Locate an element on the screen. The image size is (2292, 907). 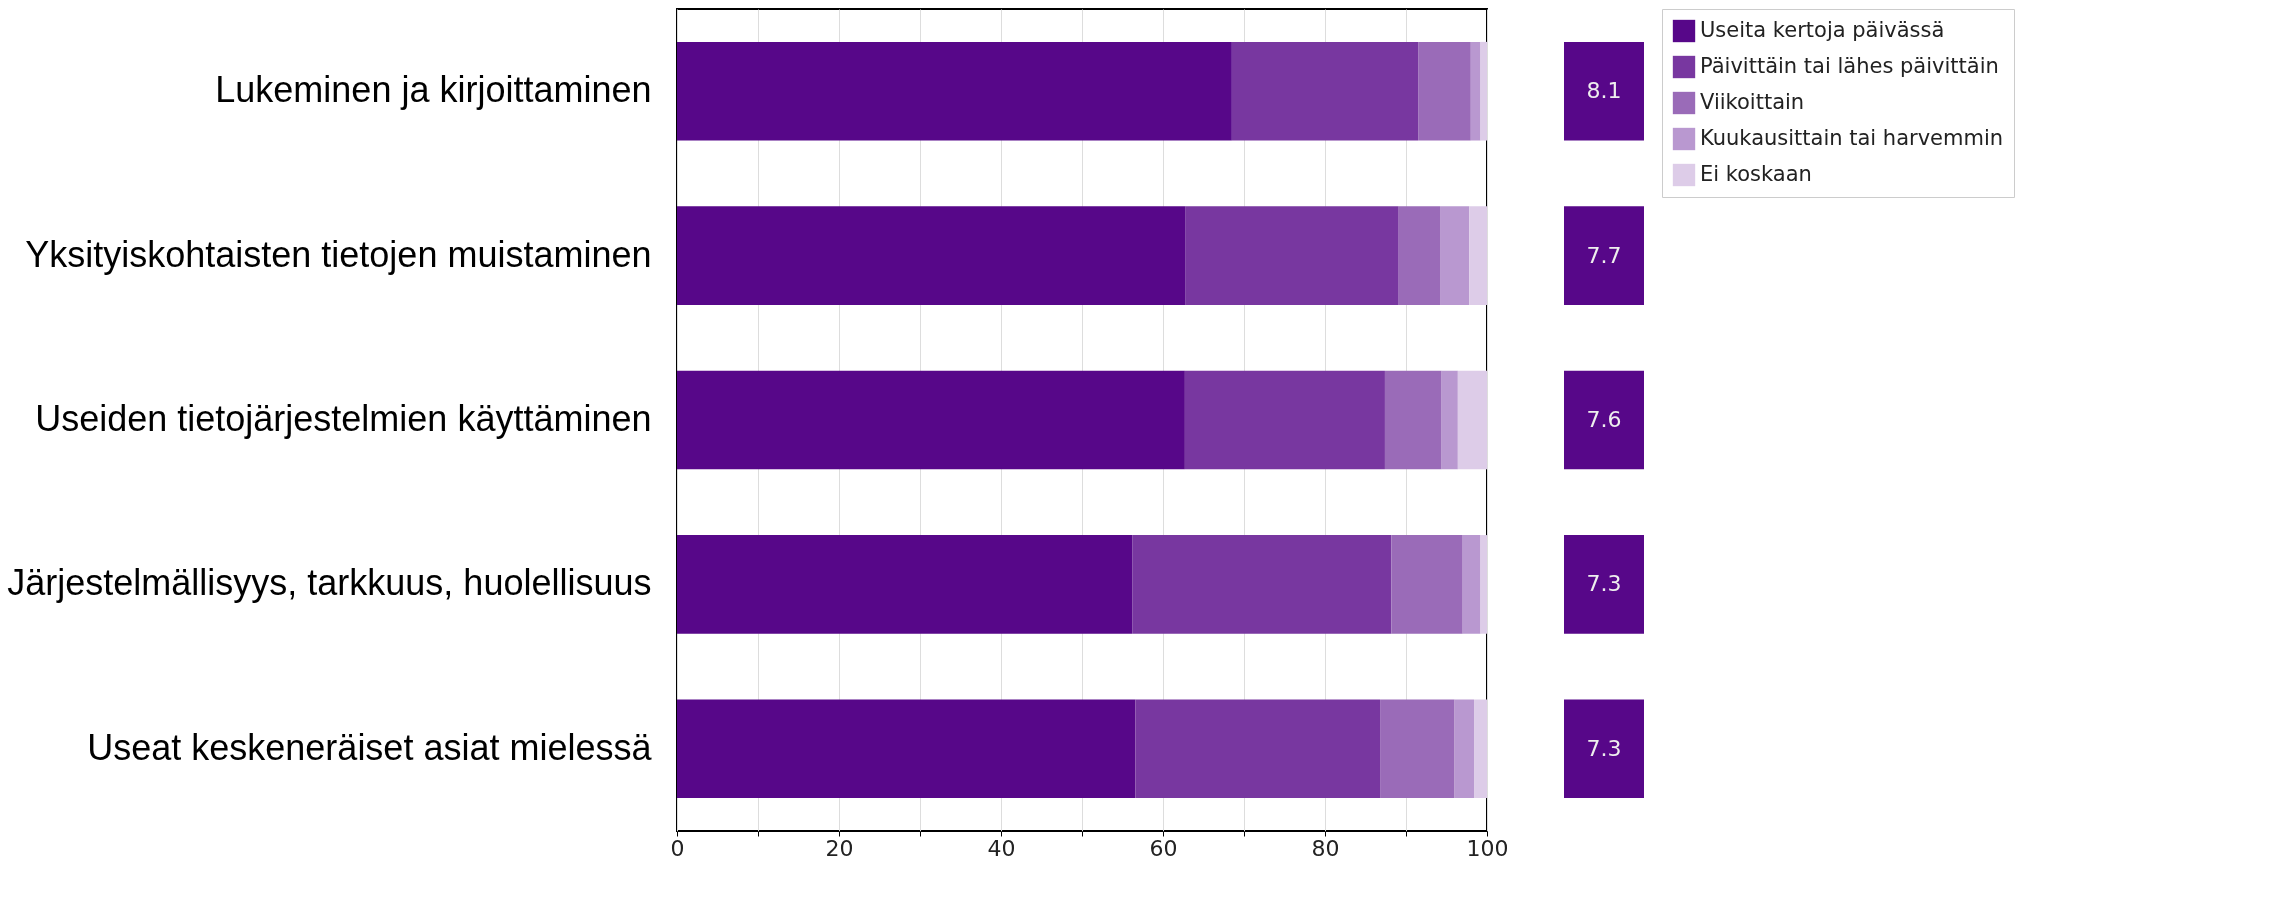
text: 7.6 is located at coordinates (1604, 419).